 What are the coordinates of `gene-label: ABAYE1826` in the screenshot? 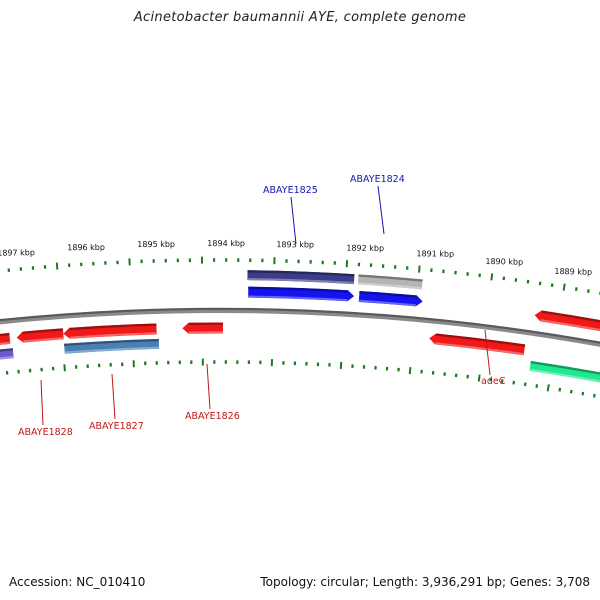 It's located at (212, 416).